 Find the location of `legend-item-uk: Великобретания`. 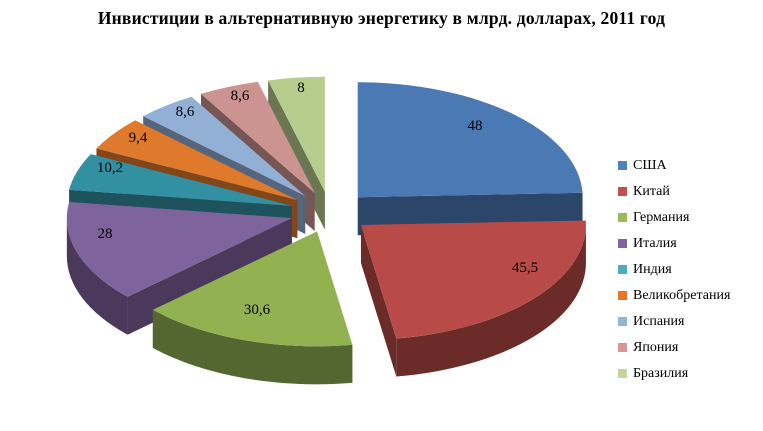

legend-item-uk: Великобретания is located at coordinates (674, 296).